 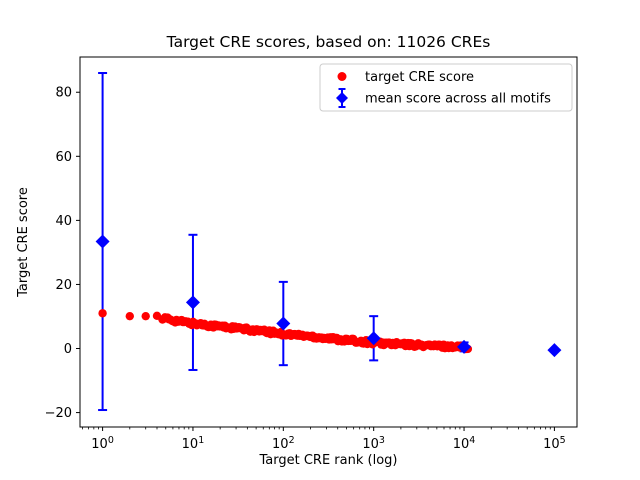 What do you see at coordinates (464, 443) in the screenshot?
I see `x-tick-label: 10⁴` at bounding box center [464, 443].